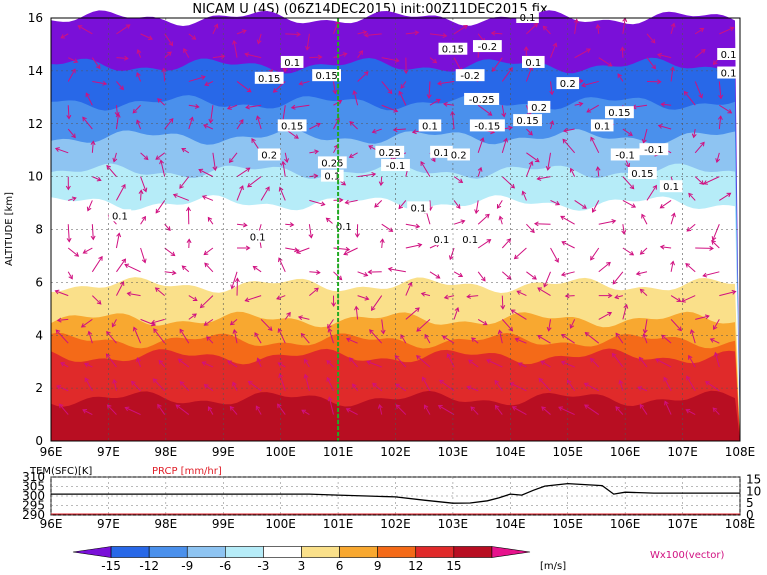  I want to click on surface-x-tick-label: 108E, so click(740, 524).